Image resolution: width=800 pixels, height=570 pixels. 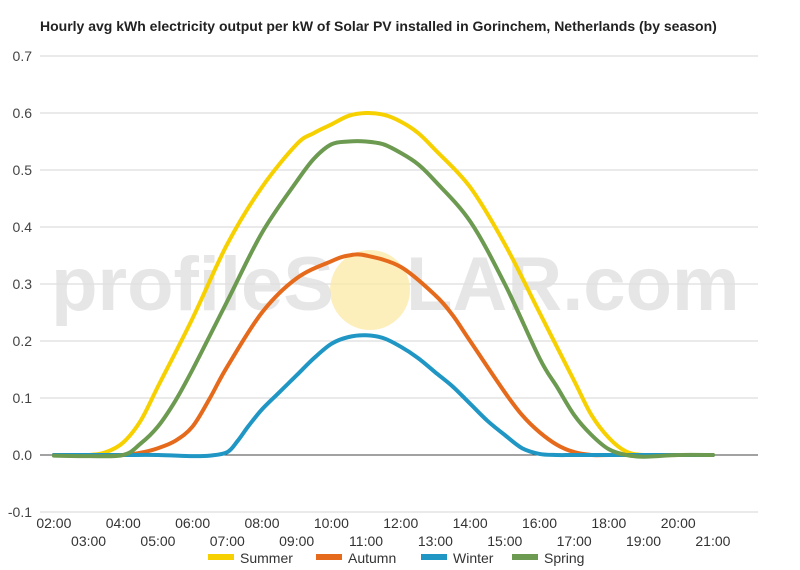 What do you see at coordinates (573, 284) in the screenshot?
I see `watermark-text-right: LAR.com` at bounding box center [573, 284].